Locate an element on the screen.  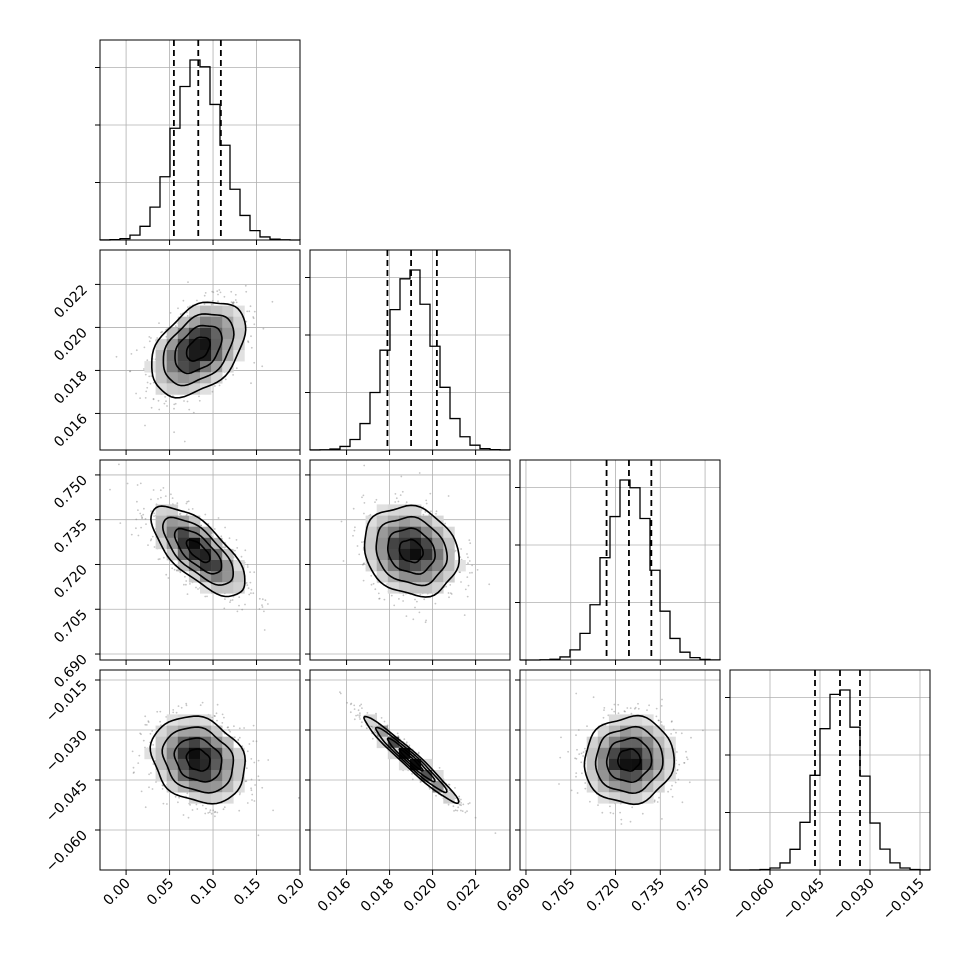
scatter-layer is located at coordinates (194, 362).